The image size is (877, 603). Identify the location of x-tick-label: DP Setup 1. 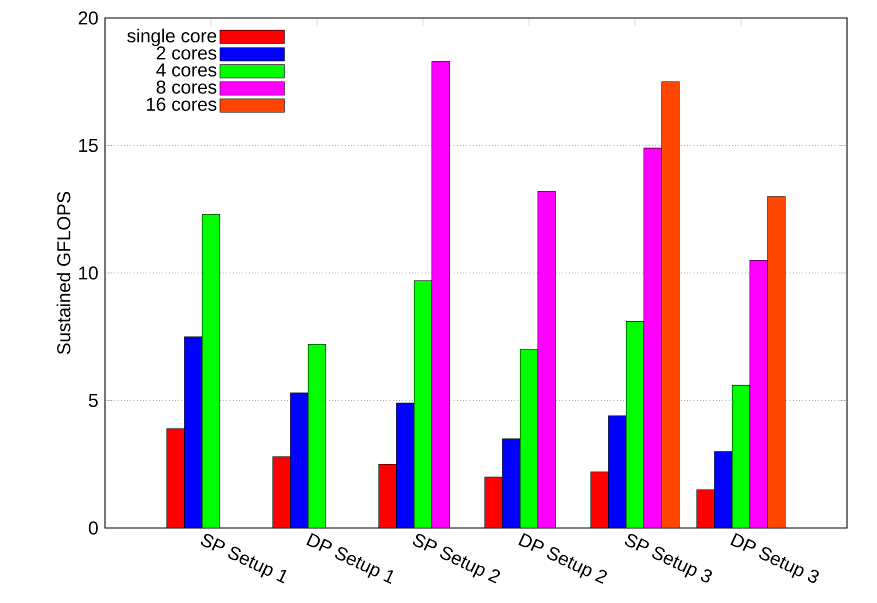
(350, 558).